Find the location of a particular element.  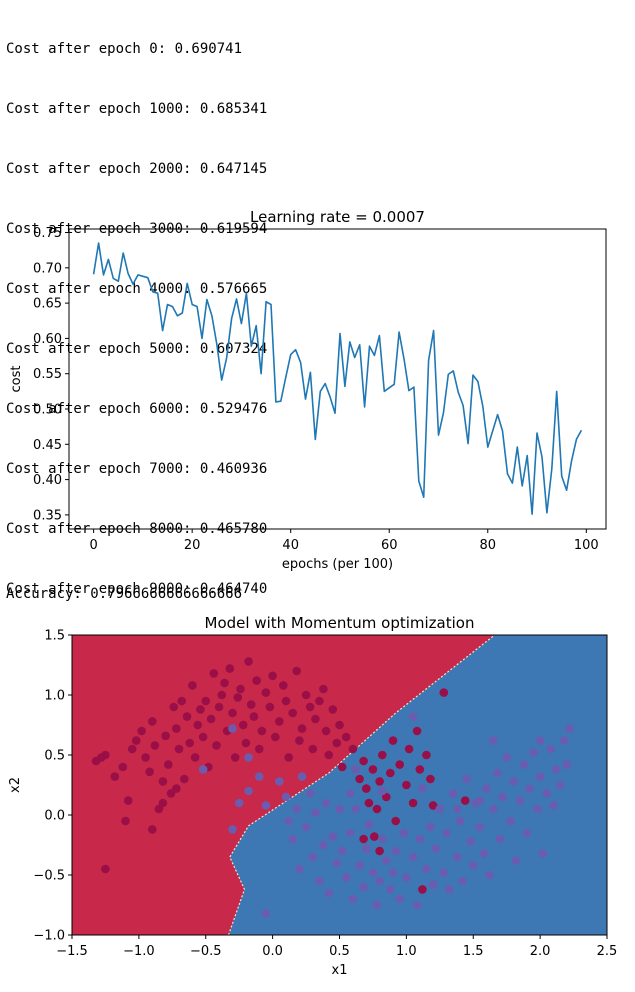

x-tick-label: 1.5 is located at coordinates (473, 951).